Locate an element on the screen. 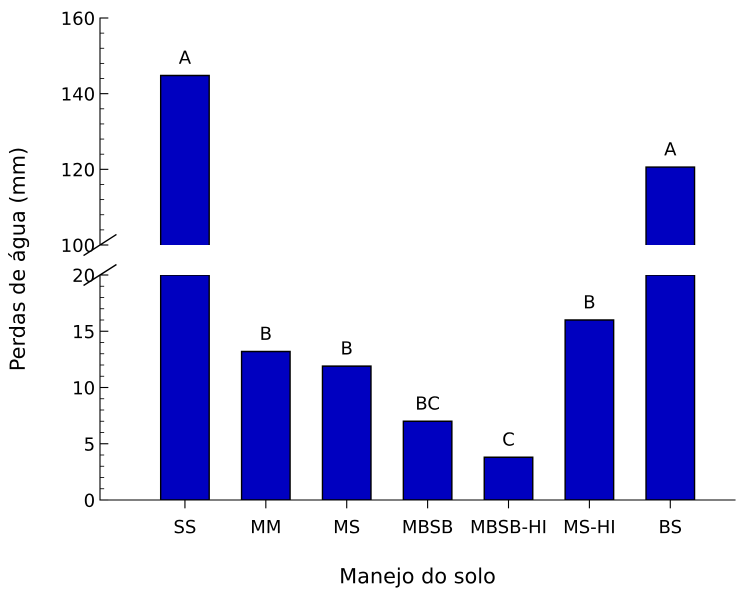 This screenshot has width=745, height=604. x-axis-title: Manejo do solo is located at coordinates (418, 577).